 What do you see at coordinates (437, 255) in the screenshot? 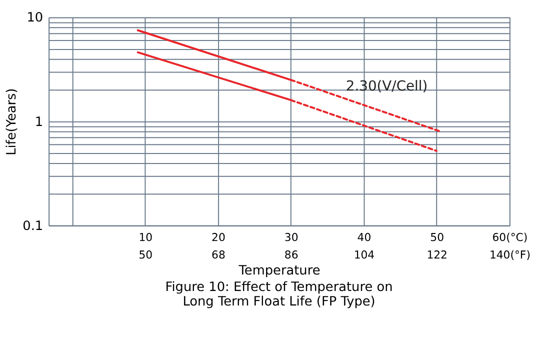
I see `x2-tick-label: 122` at bounding box center [437, 255].